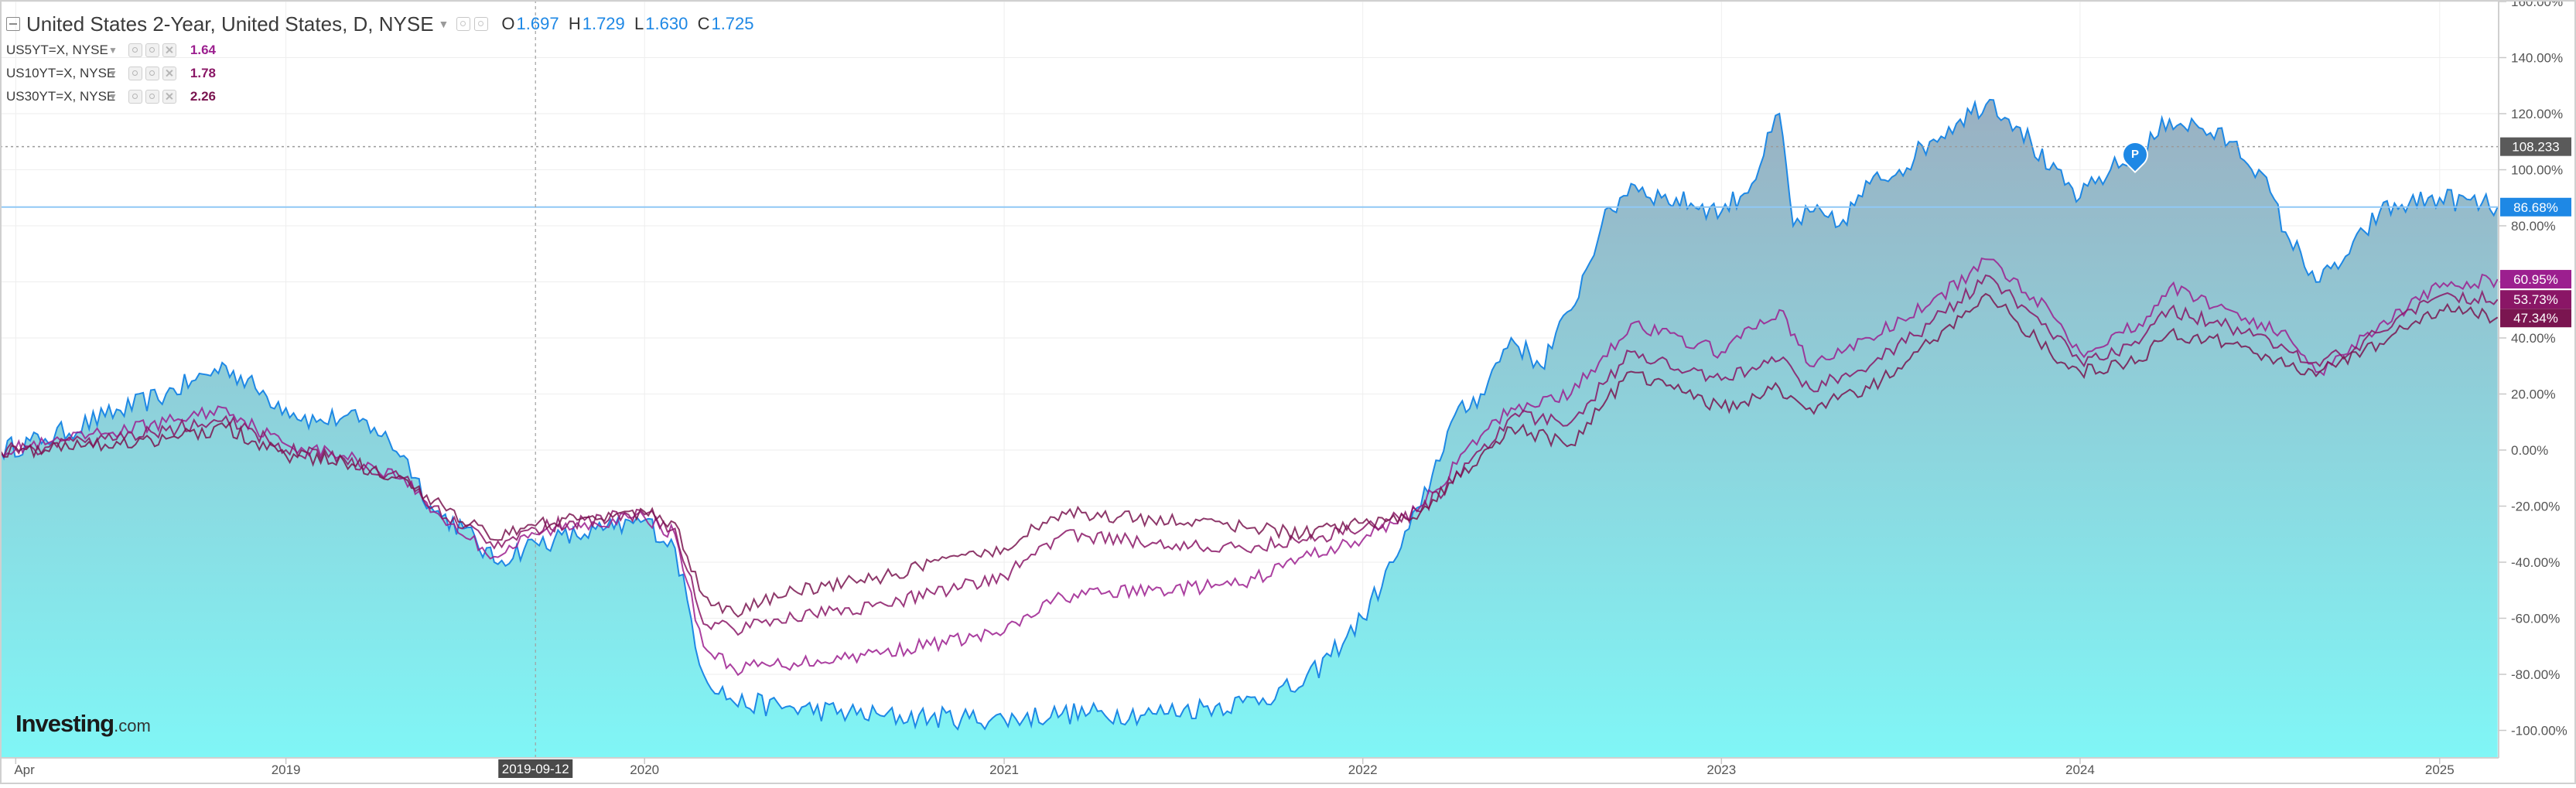 The height and width of the screenshot is (788, 2576). I want to click on crosshair-date-label: 2019-09-12, so click(535, 769).